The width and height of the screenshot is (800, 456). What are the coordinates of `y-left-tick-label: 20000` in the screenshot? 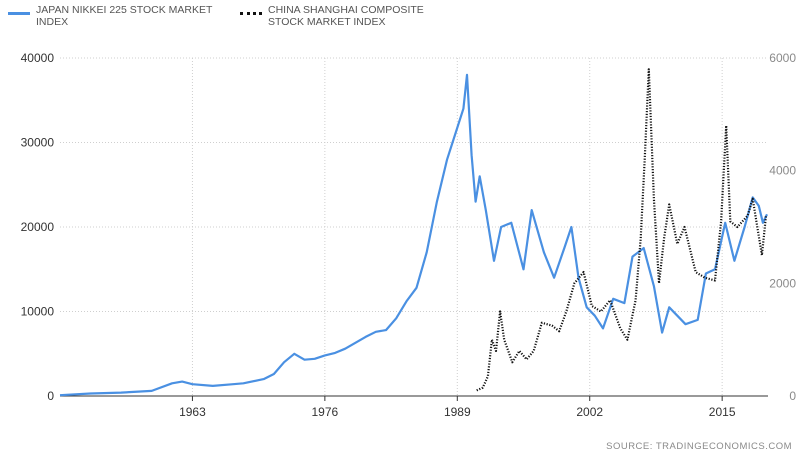 It's located at (38, 227).